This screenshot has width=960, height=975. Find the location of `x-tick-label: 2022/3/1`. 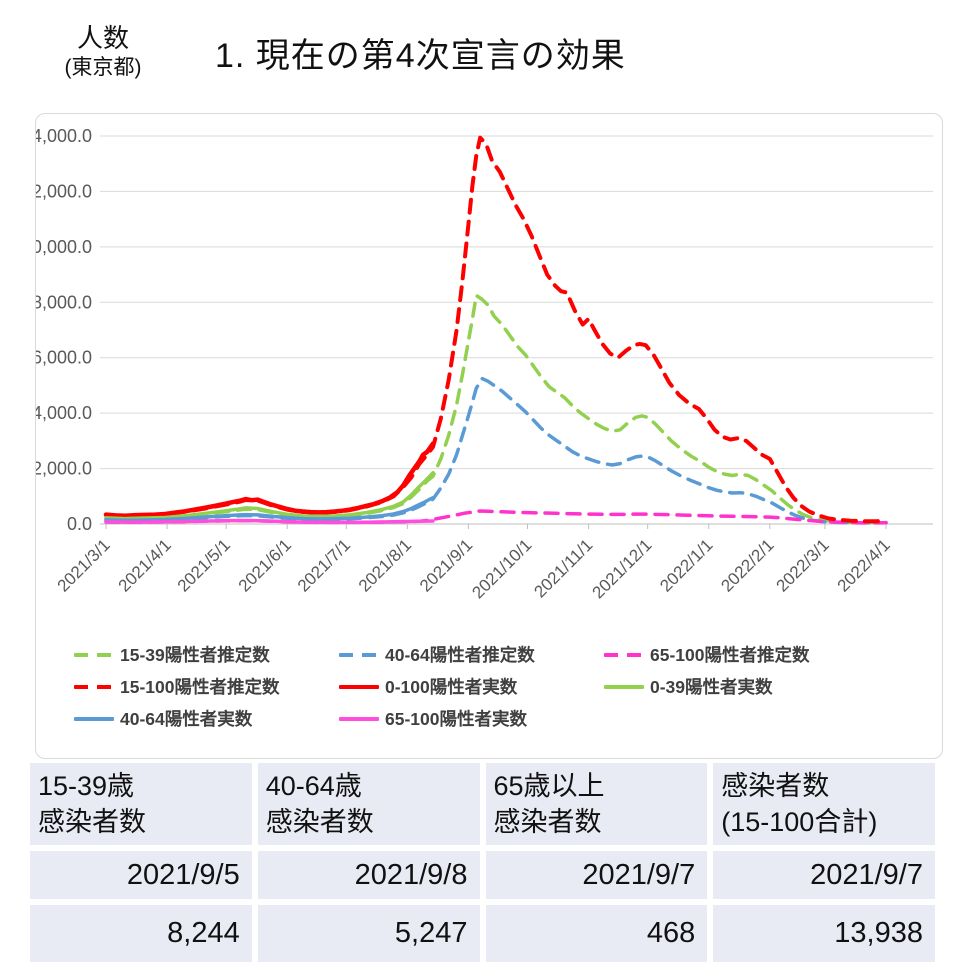

x-tick-label: 2022/3/1 is located at coordinates (803, 565).